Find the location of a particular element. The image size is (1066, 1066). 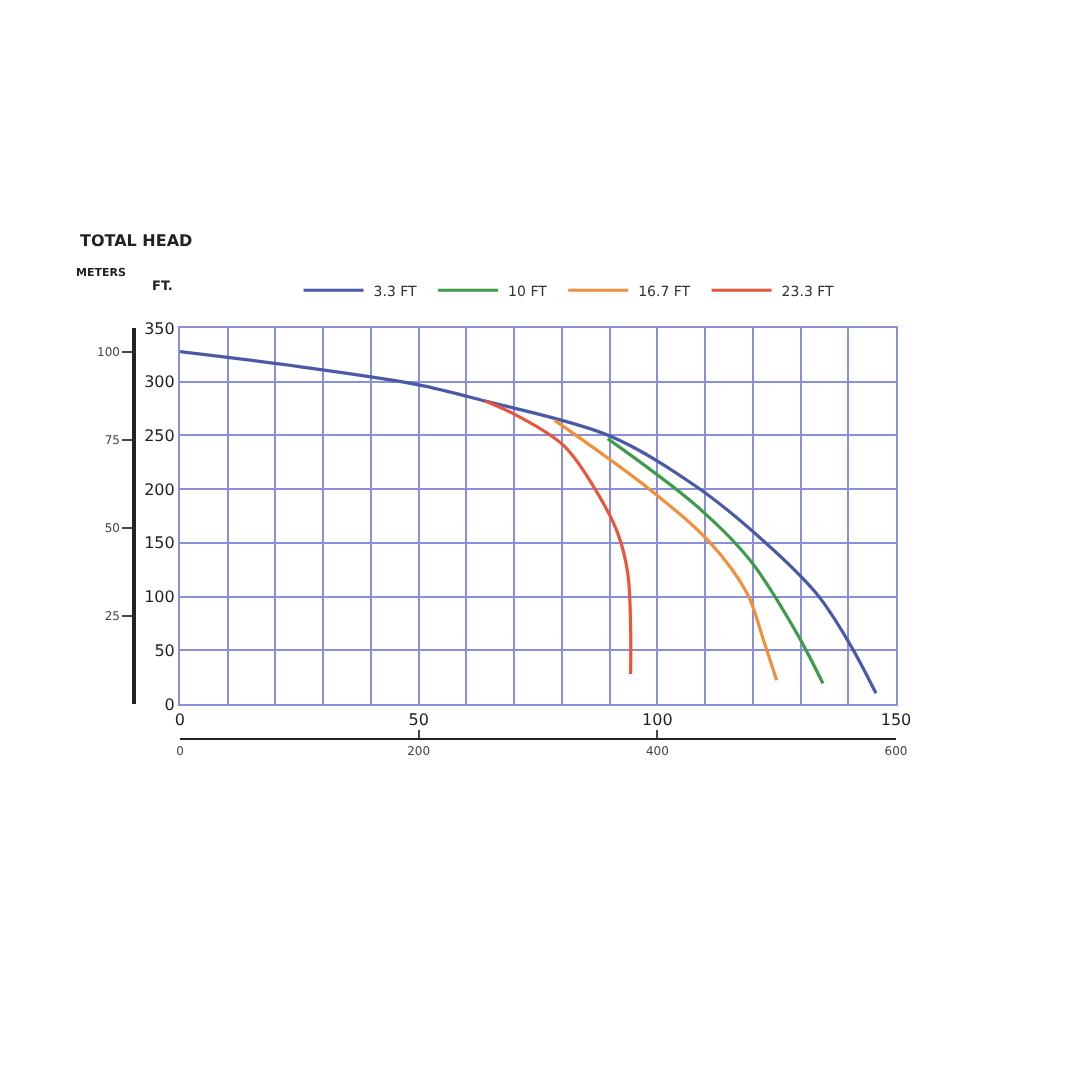

y-tick-label: 200 is located at coordinates (159, 489).